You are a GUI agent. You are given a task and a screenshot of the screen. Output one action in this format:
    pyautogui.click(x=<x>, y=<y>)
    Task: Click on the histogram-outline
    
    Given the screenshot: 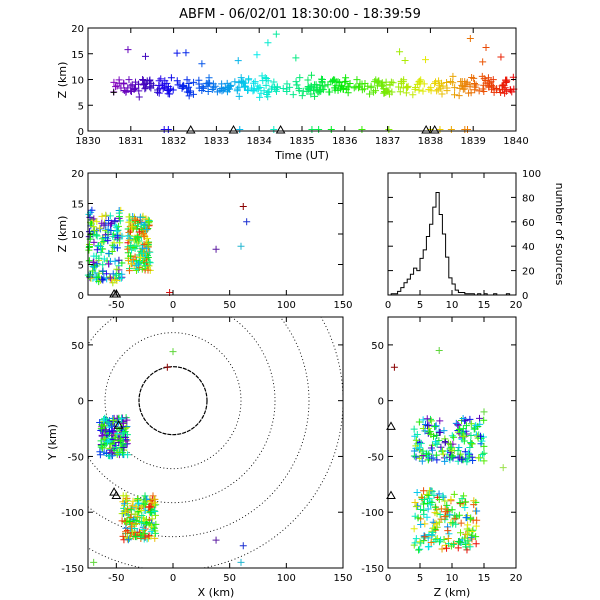 What is the action you would take?
    pyautogui.click(x=452, y=244)
    